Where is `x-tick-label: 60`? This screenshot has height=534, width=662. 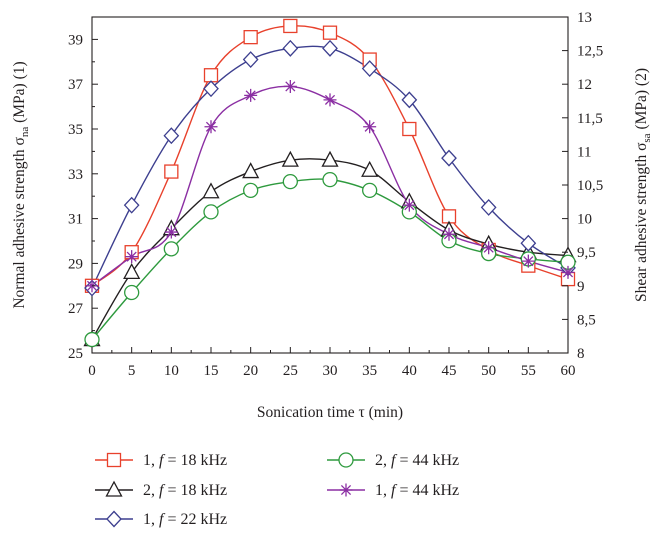
x-tick-label: 60 is located at coordinates (568, 371).